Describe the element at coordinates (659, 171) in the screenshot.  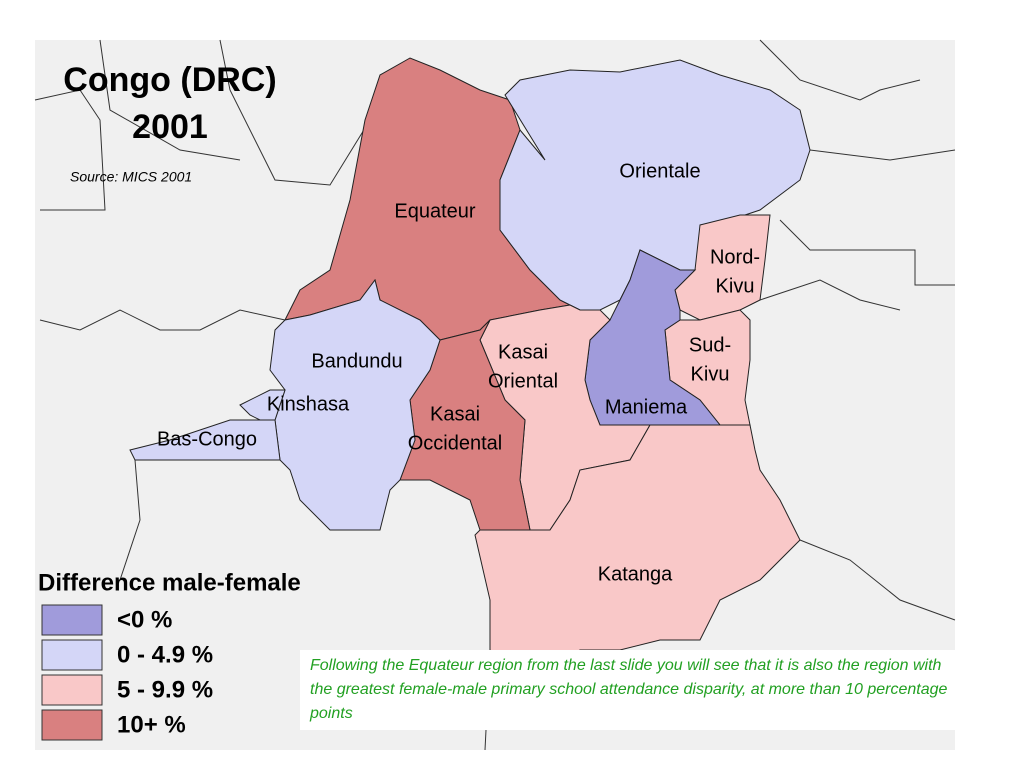
I see `region-label: Orientale` at that location.